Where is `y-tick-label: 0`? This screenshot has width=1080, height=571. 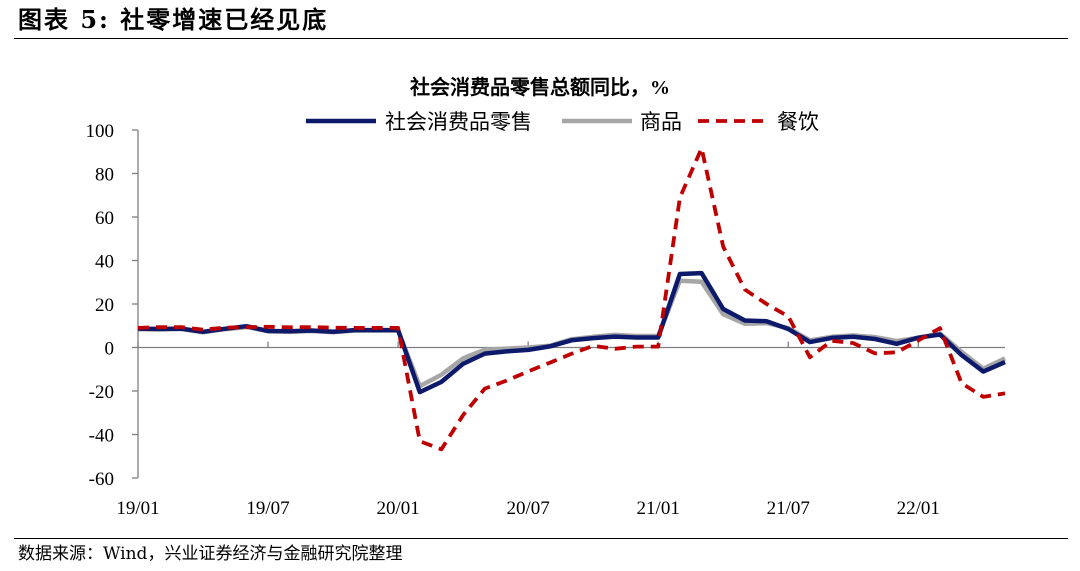 y-tick-label: 0 is located at coordinates (110, 349).